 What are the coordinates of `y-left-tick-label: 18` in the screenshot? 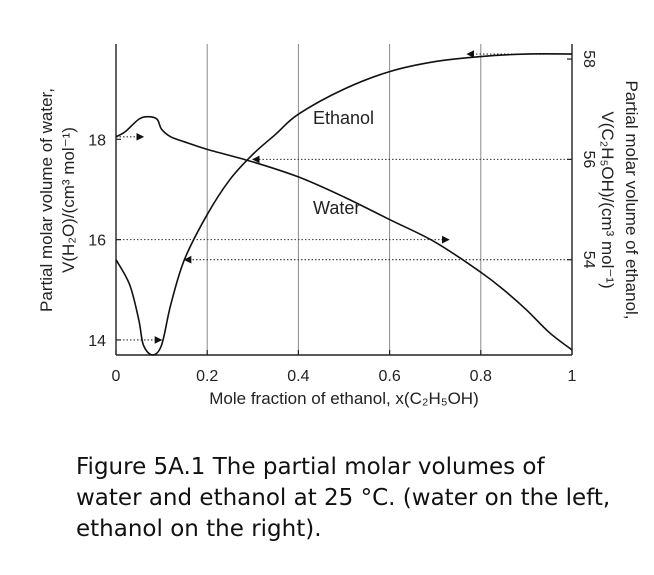 It's located at (97, 140).